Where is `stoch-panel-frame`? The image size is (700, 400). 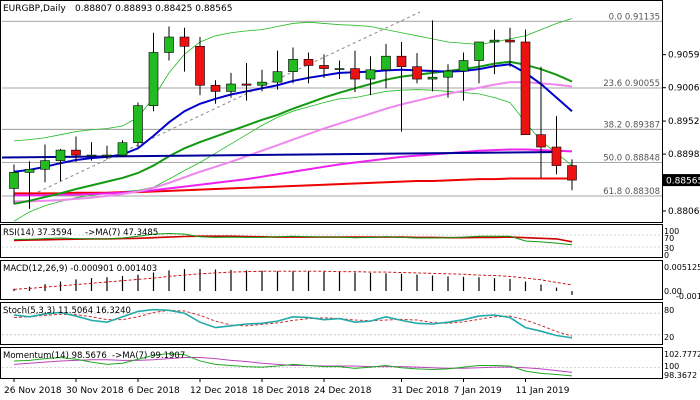 stoch-panel-frame is located at coordinates (331, 323).